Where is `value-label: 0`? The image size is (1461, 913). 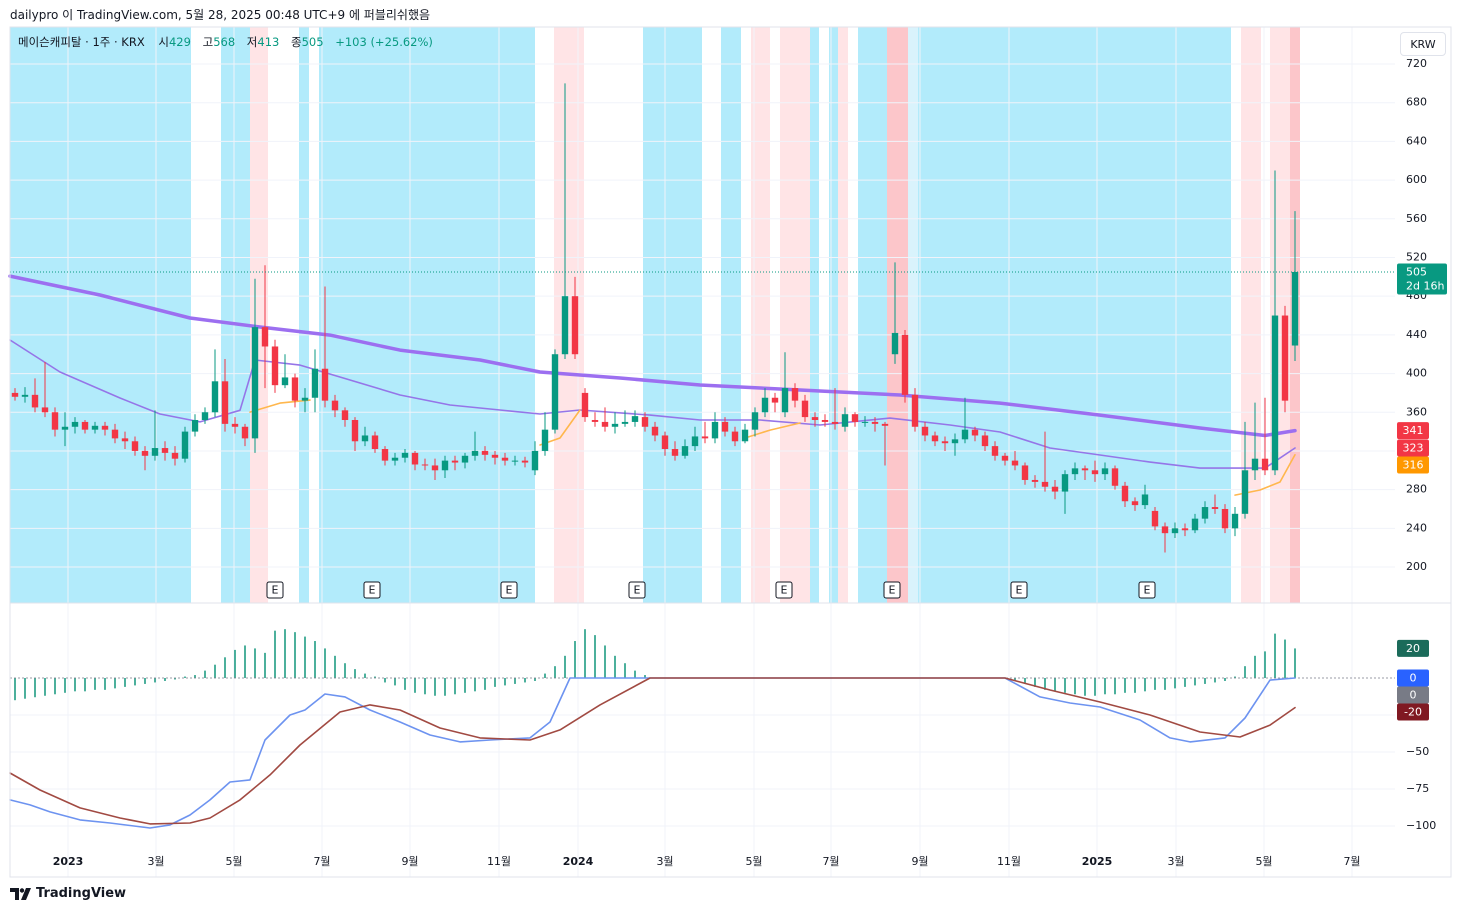
value-label: 0 is located at coordinates (1413, 678).